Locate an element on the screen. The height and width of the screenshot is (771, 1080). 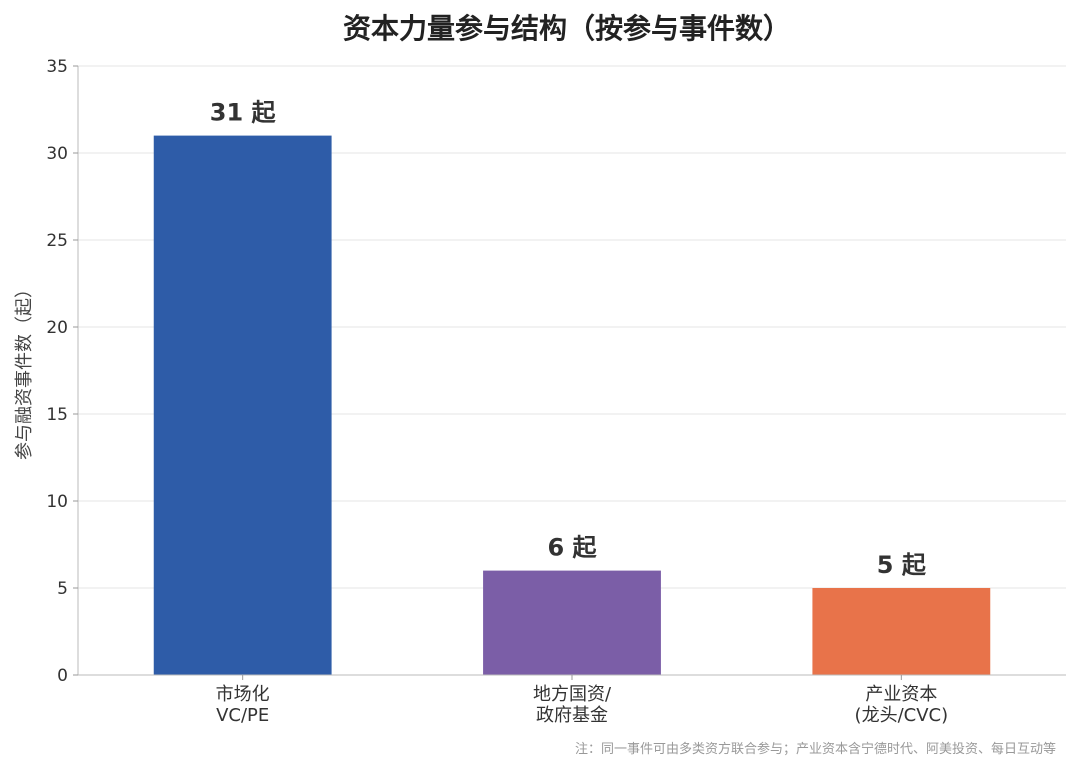
y-tick-label: 0 is located at coordinates (62, 676).